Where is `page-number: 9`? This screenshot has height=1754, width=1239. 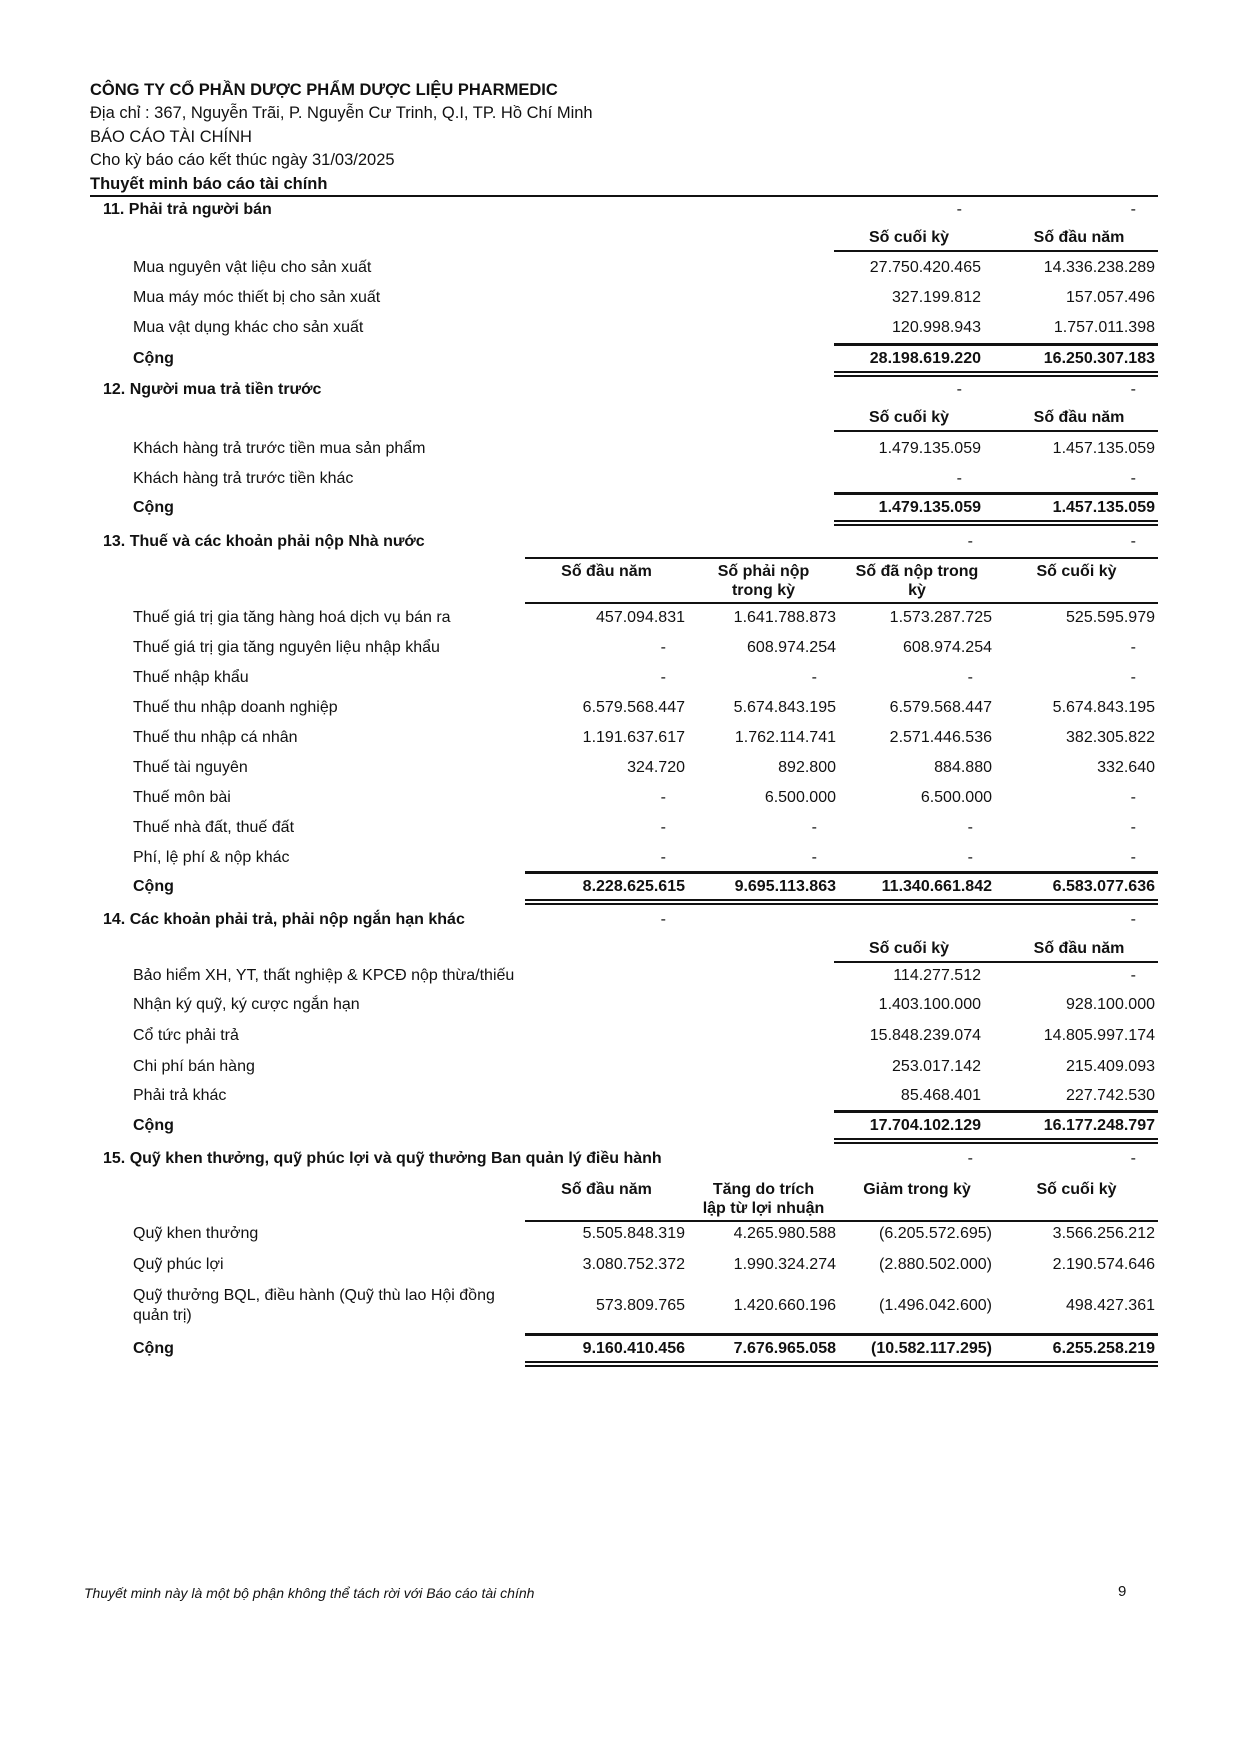
page-number: 9 is located at coordinates (1122, 1591).